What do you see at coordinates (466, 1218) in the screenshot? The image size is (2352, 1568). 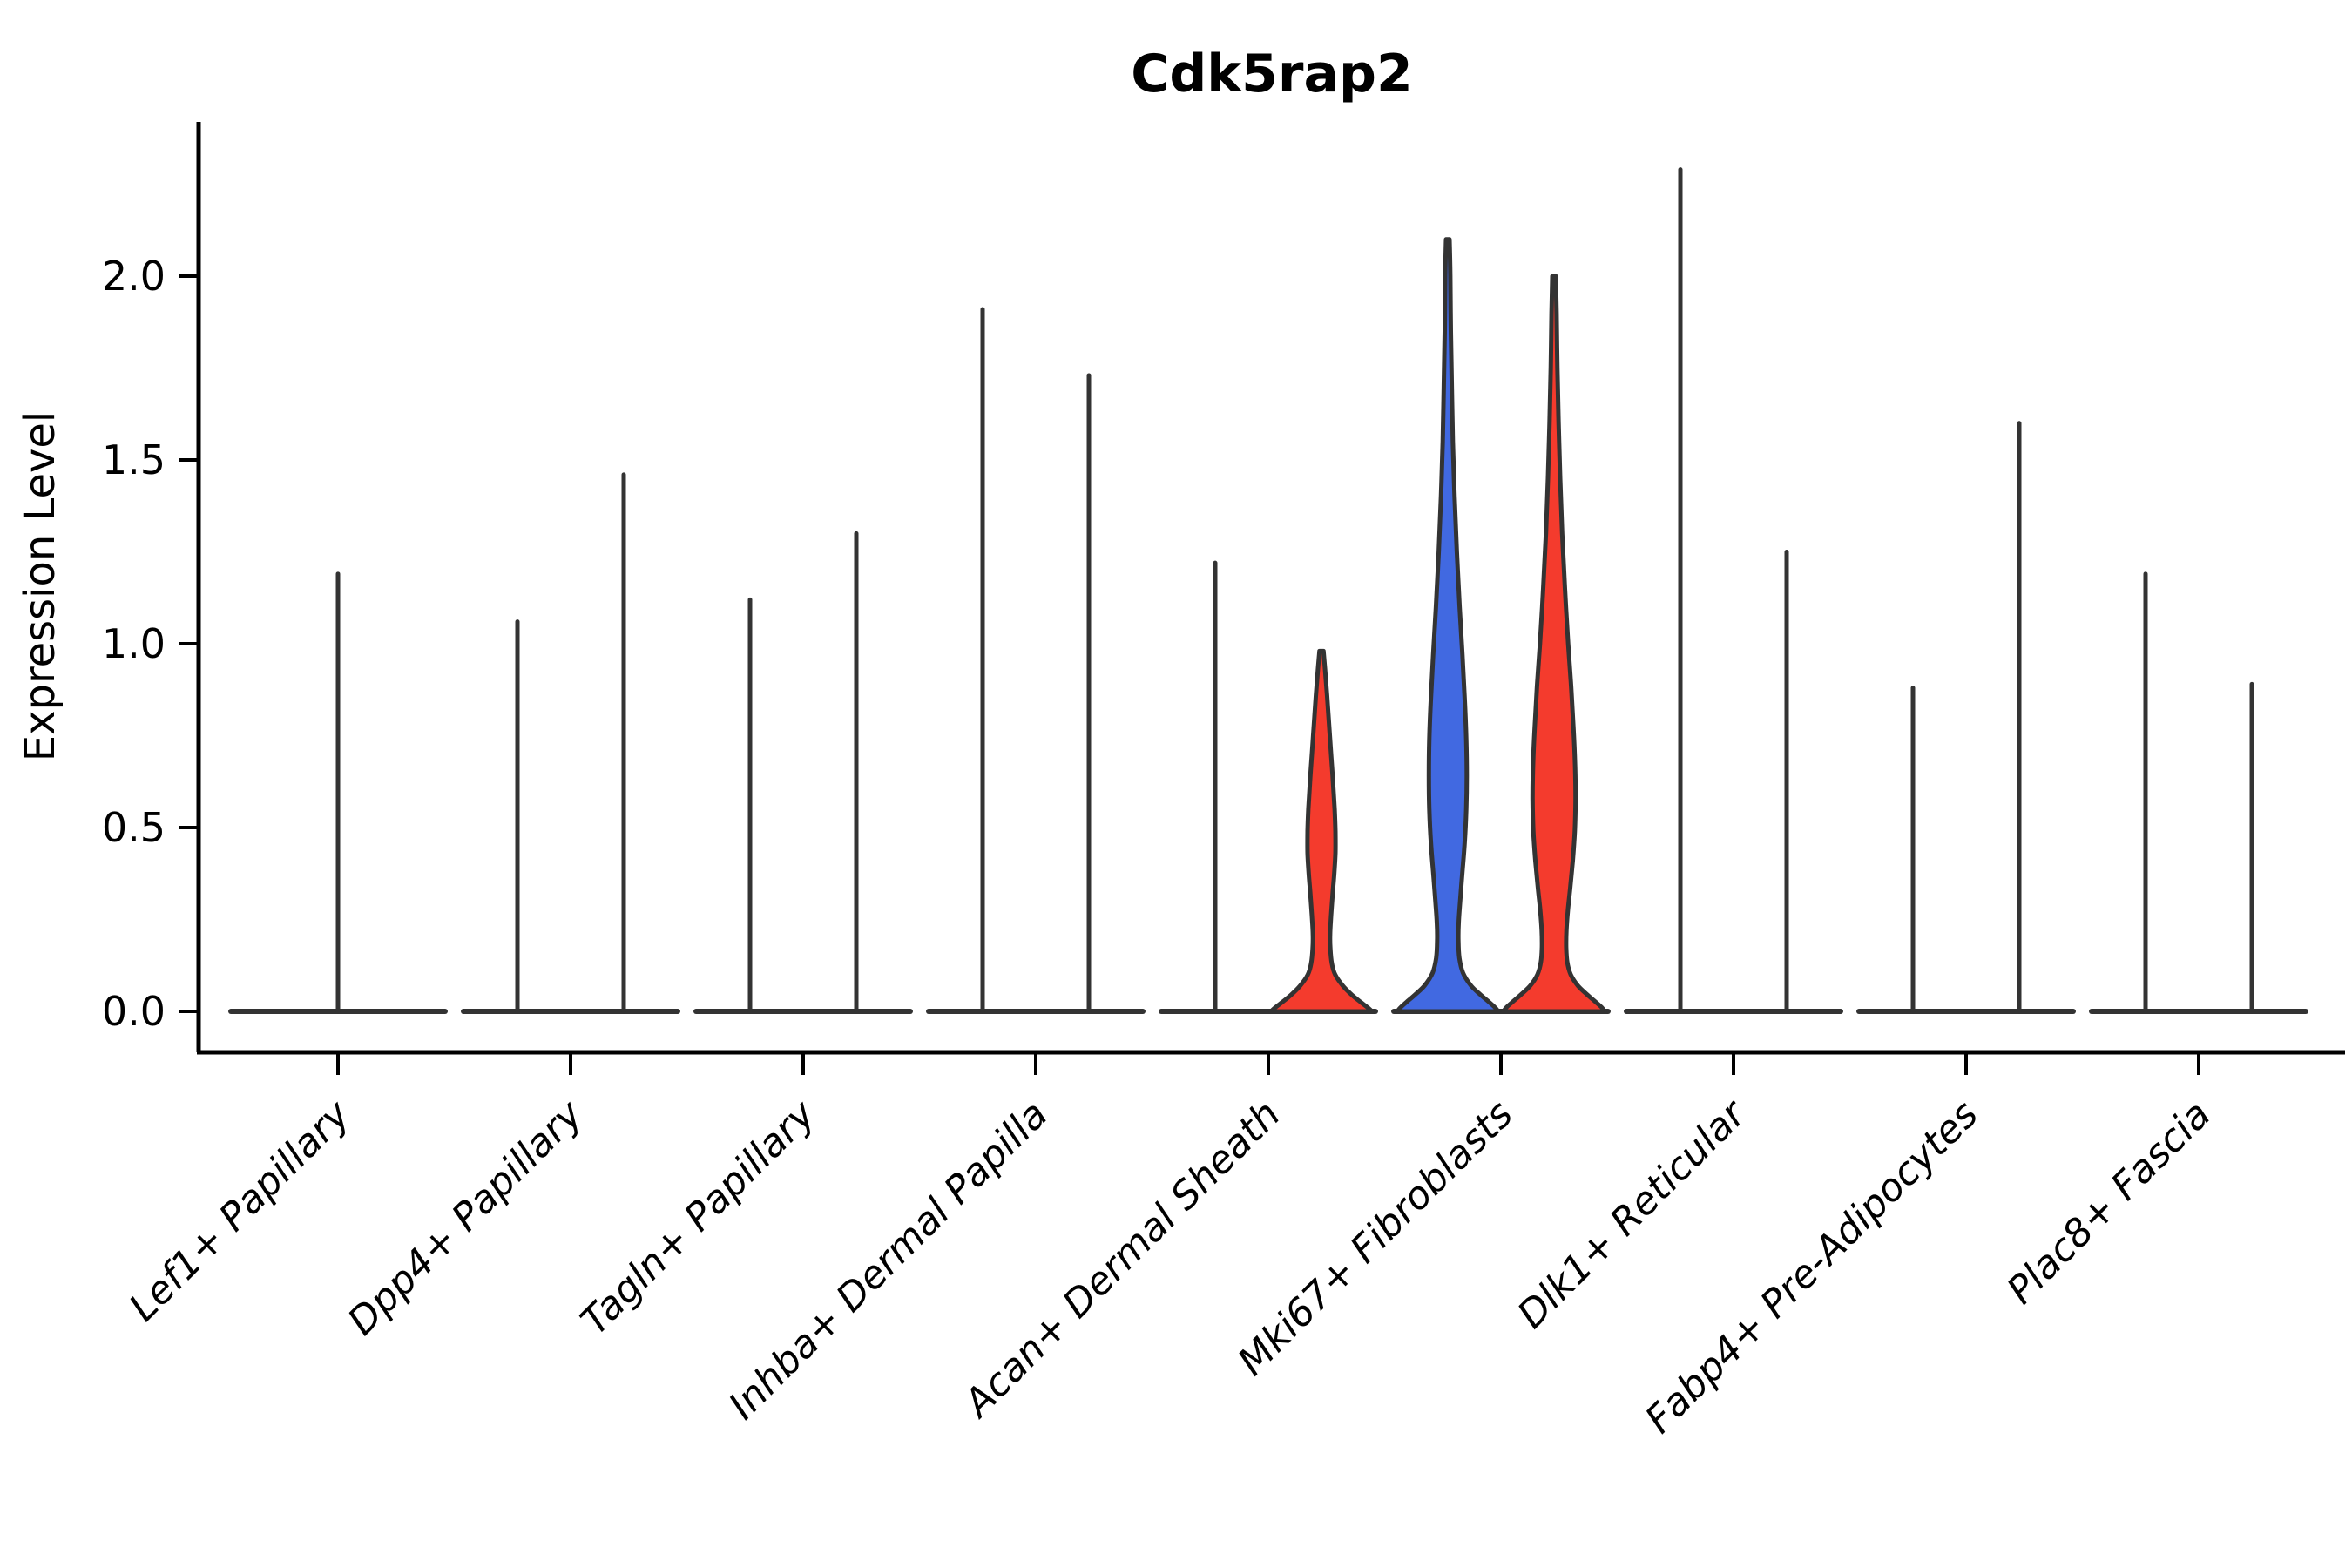 I see `x-tick-label-2: Dpp4+ Papillary` at bounding box center [466, 1218].